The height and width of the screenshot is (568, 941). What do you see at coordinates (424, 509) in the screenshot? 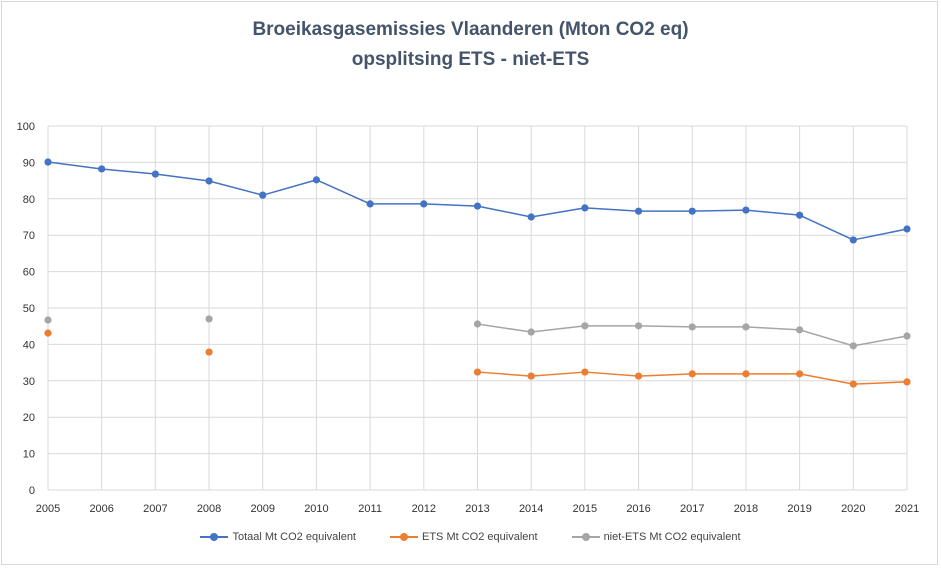
I see `x-tick-label: 2012` at bounding box center [424, 509].